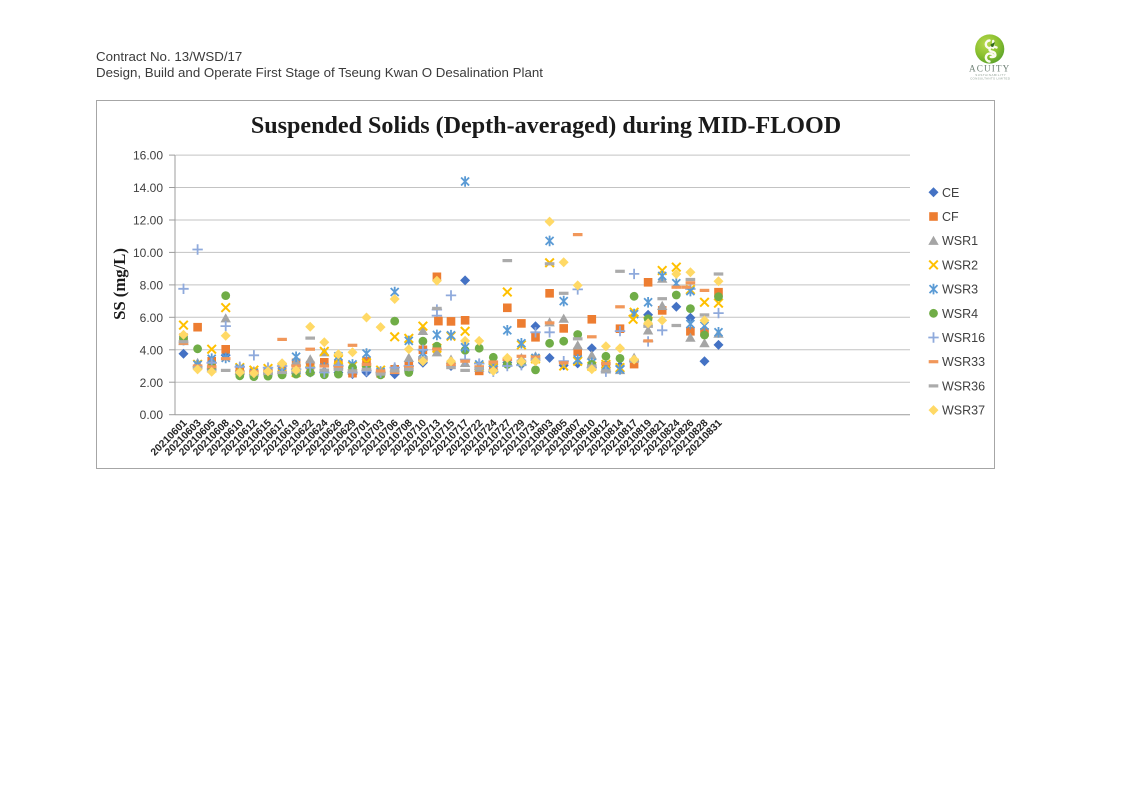 The height and width of the screenshot is (794, 1123). What do you see at coordinates (990, 75) in the screenshot?
I see `svg-text: SUSTAINABILITY` at bounding box center [990, 75].